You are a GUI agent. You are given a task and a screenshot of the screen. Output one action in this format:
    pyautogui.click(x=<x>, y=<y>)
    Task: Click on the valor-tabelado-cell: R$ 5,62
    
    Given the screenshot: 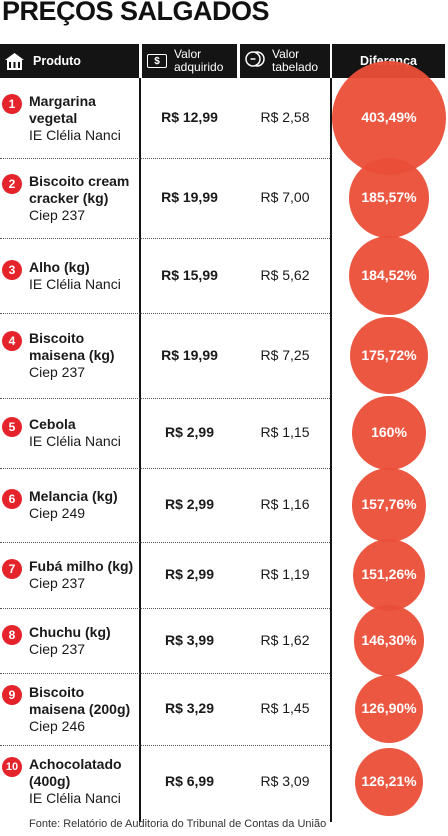 What is the action you would take?
    pyautogui.click(x=285, y=274)
    